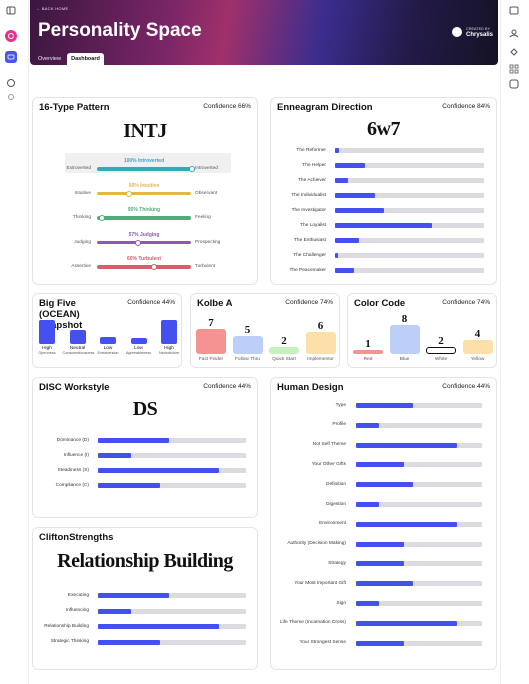 This screenshot has height=684, width=529. What do you see at coordinates (514, 52) in the screenshot?
I see `tools-icon` at bounding box center [514, 52].